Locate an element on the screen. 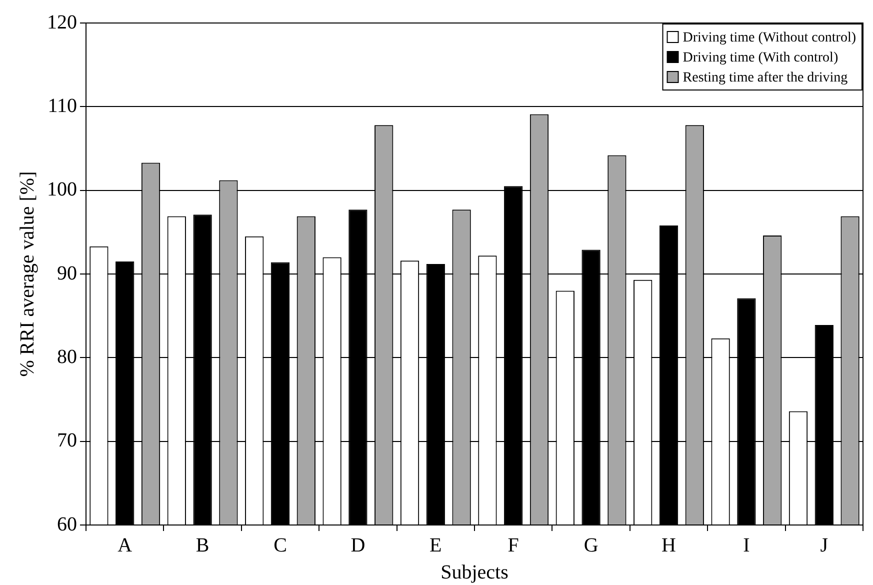  x-axis-title: Subjects is located at coordinates (474, 572).